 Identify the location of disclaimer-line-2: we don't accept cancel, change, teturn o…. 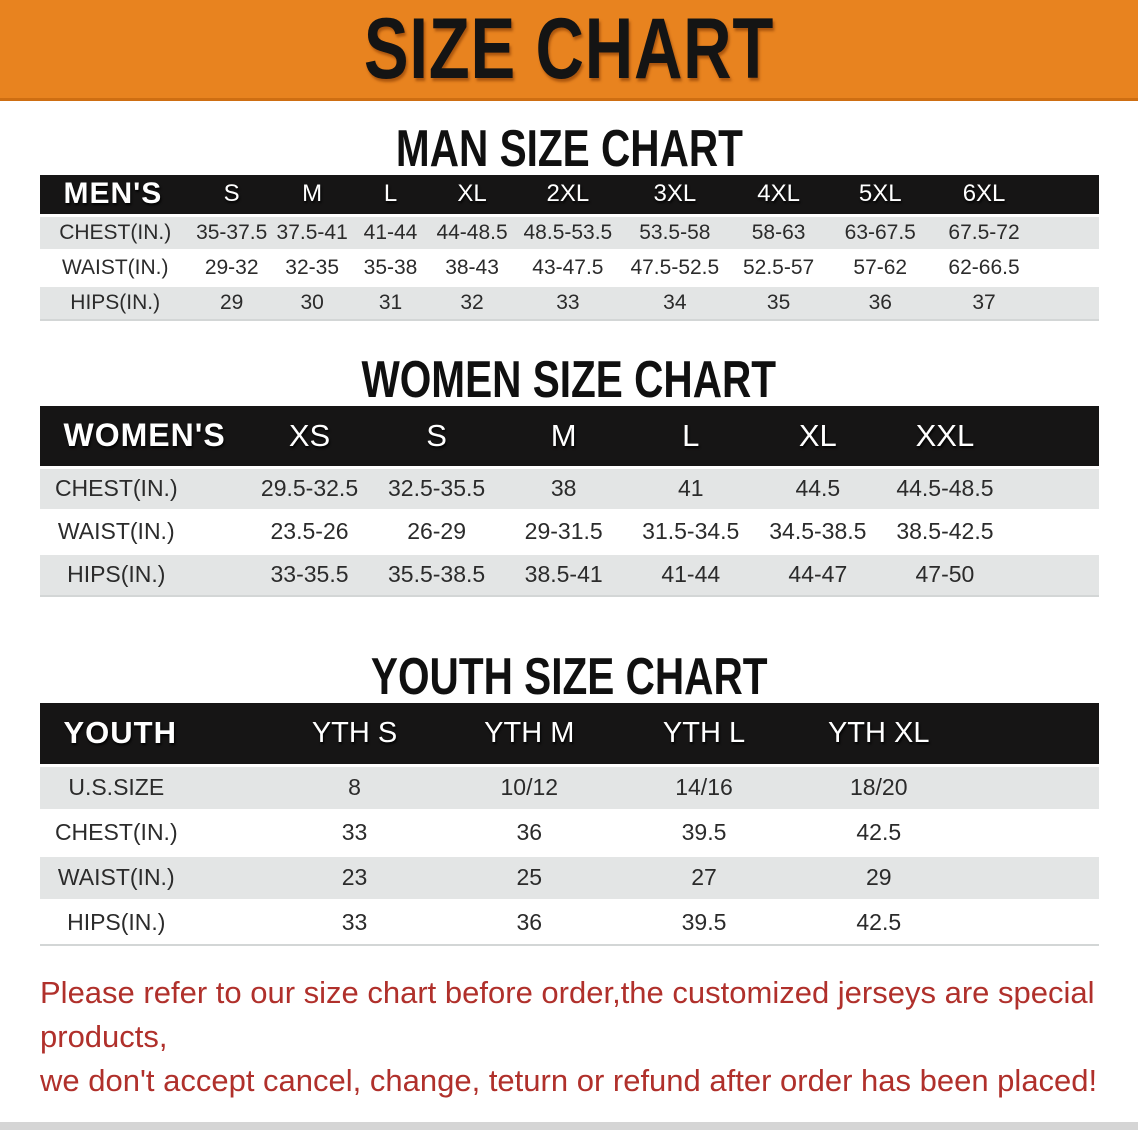
(569, 1081).